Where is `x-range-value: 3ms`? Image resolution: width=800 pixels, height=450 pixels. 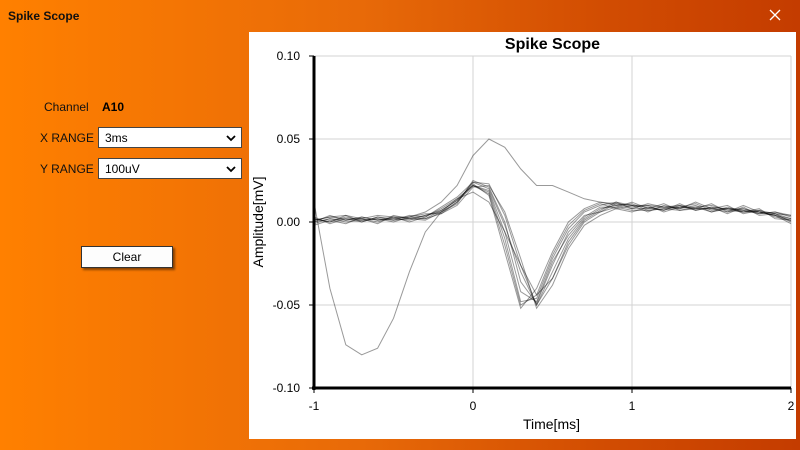 x-range-value: 3ms is located at coordinates (116, 138).